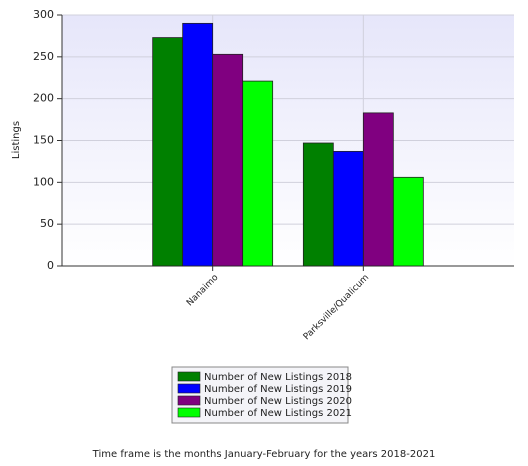 This screenshot has width=528, height=466. I want to click on legend-label: Number of New Listings 2018, so click(278, 377).